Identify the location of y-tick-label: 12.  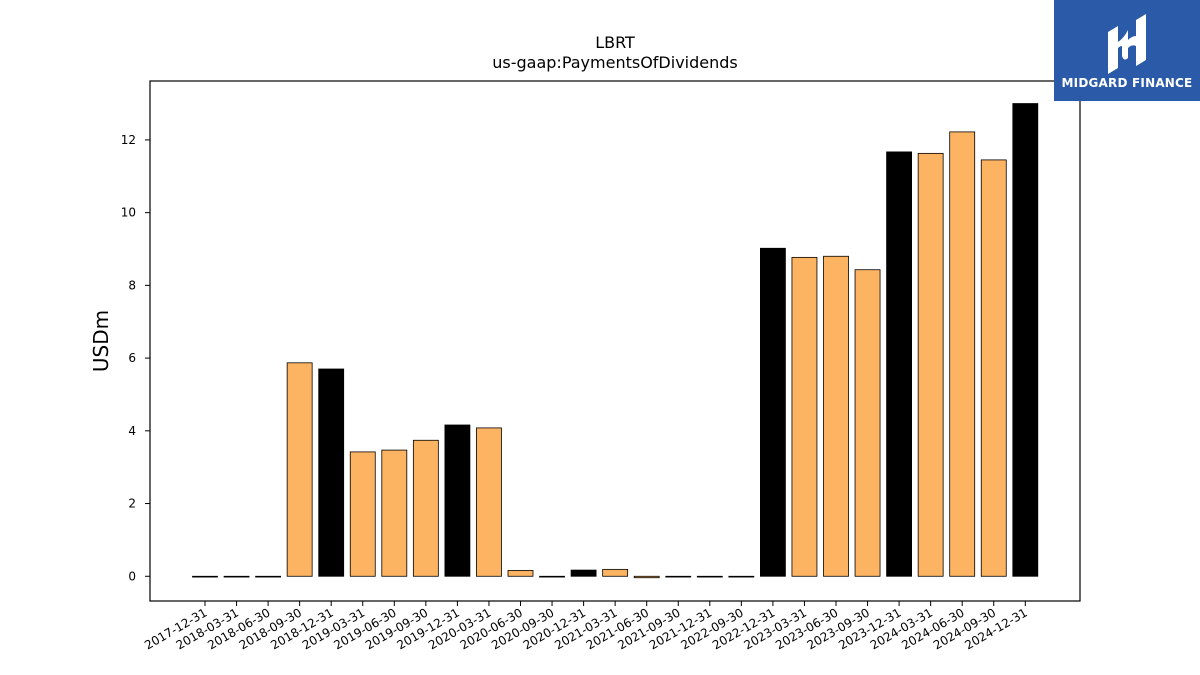
(128, 140).